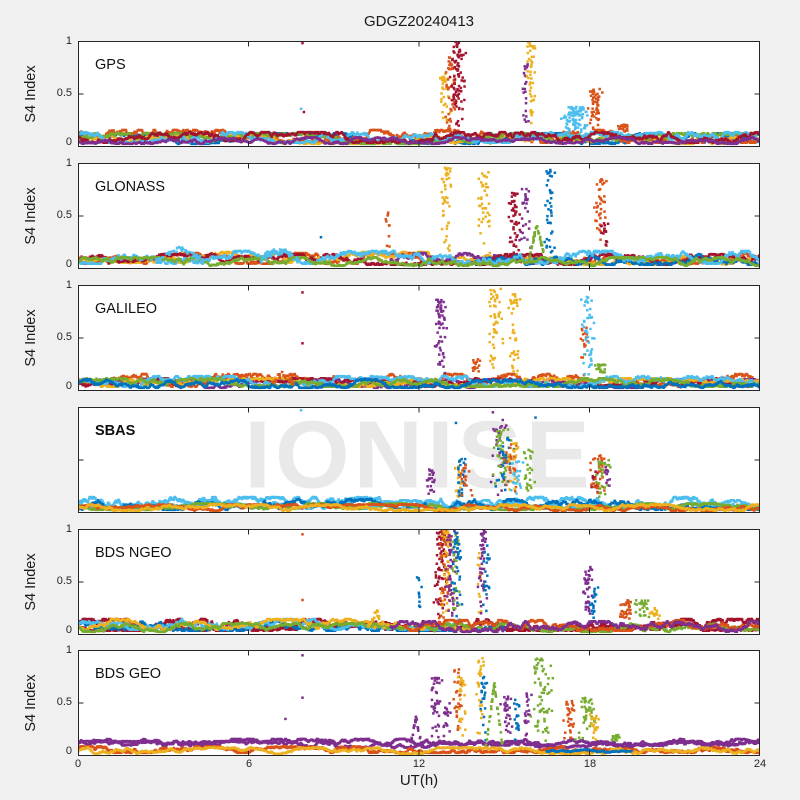 This screenshot has height=800, width=800. Describe the element at coordinates (110, 65) in the screenshot. I see `panel-label-gps: GPS` at that location.